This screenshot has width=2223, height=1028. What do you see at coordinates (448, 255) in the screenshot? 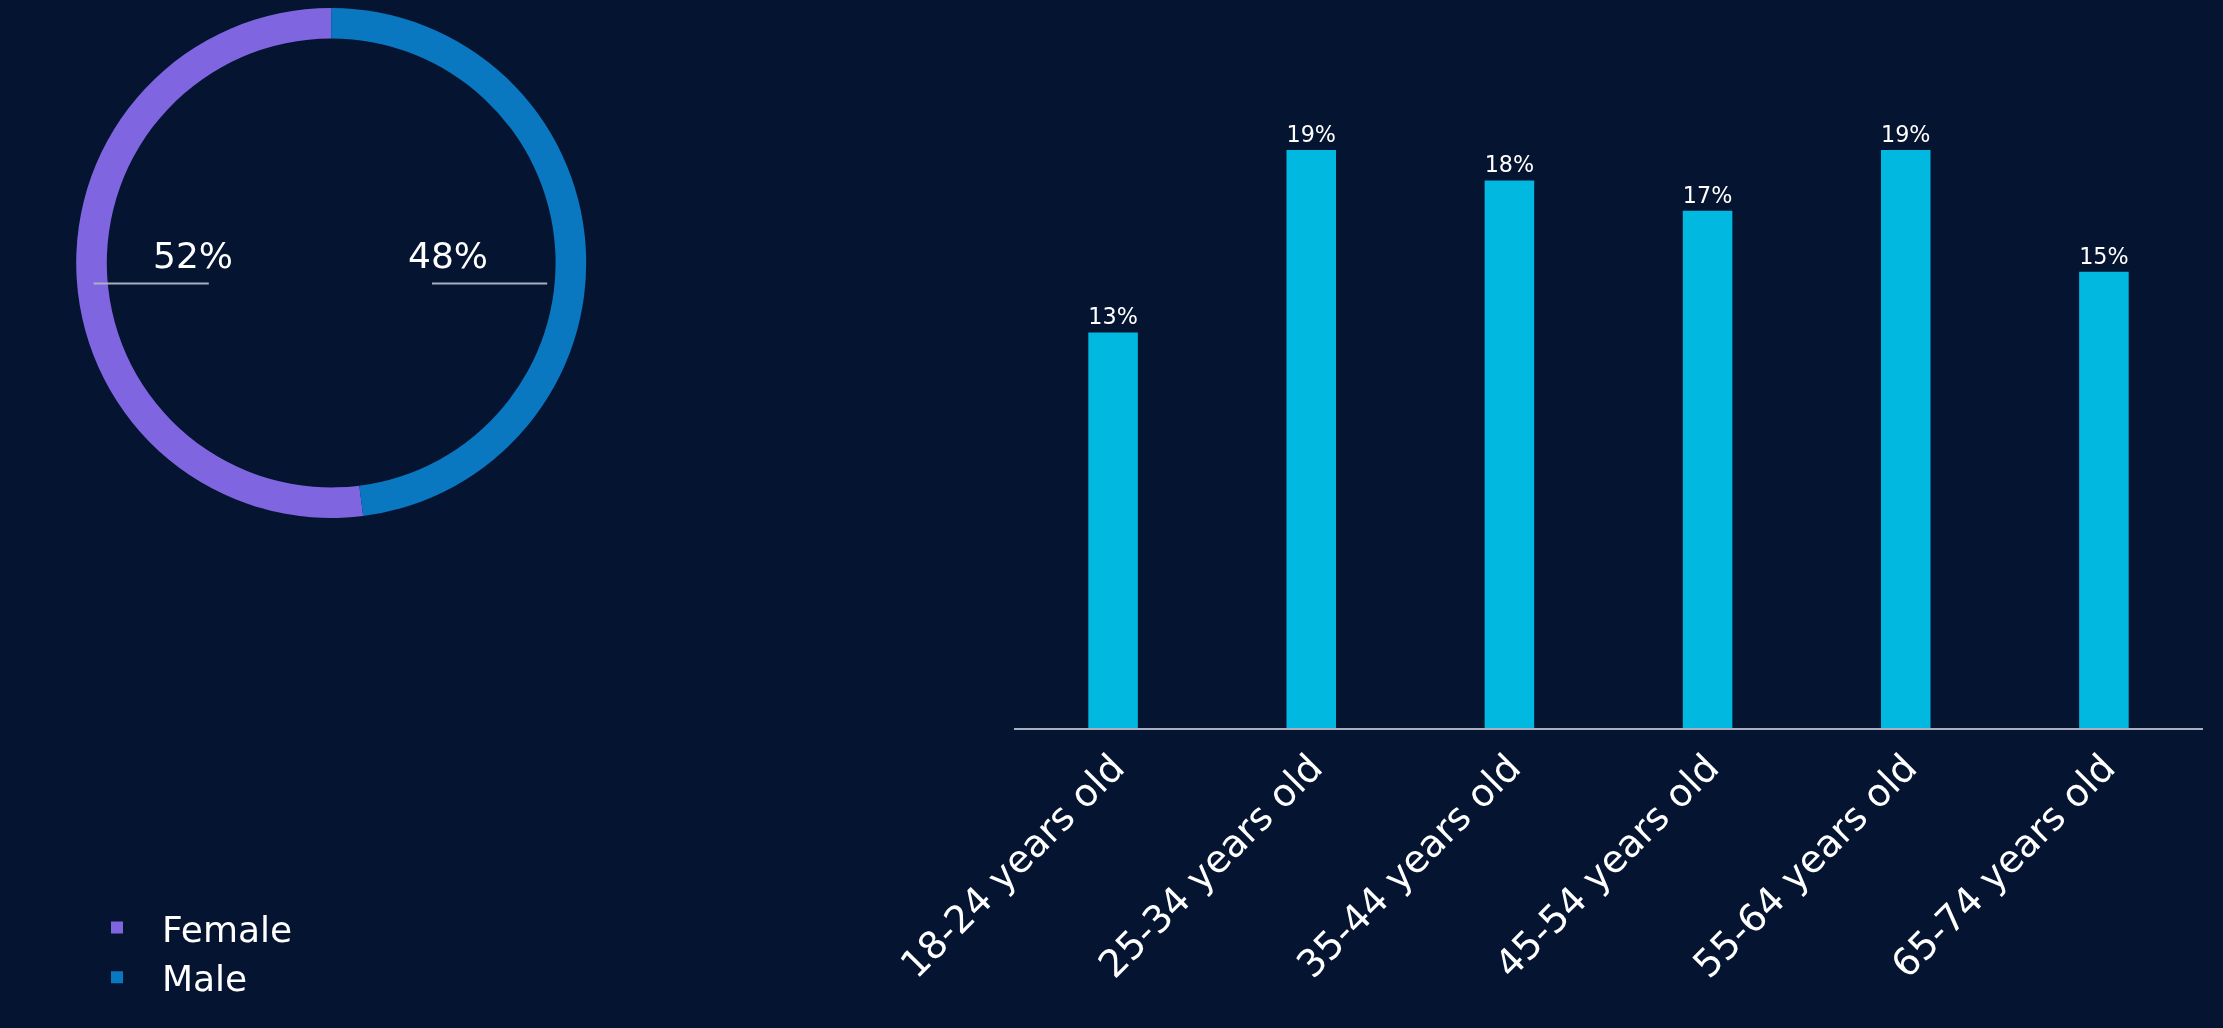
I see `data-label: 48%` at bounding box center [448, 255].